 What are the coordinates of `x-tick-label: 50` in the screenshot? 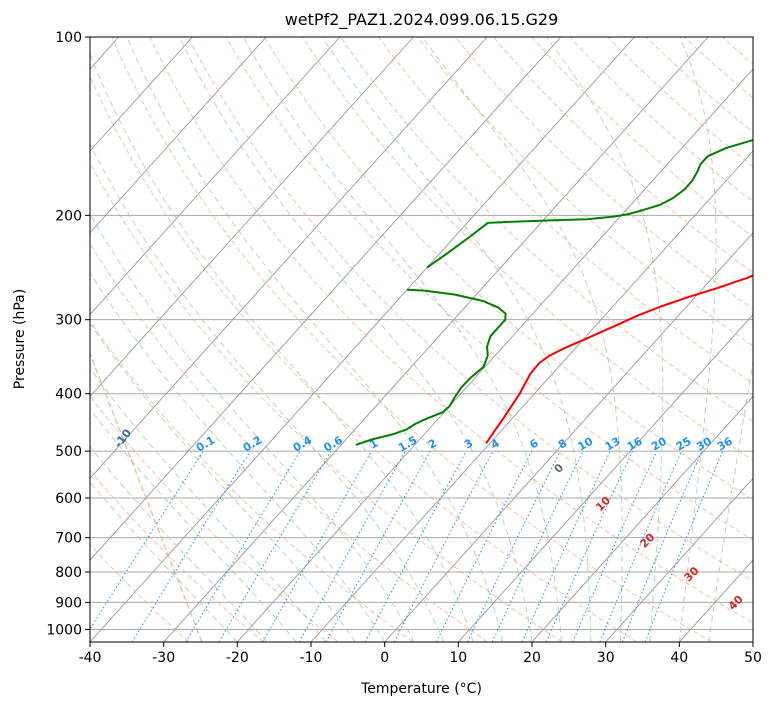 It's located at (753, 658).